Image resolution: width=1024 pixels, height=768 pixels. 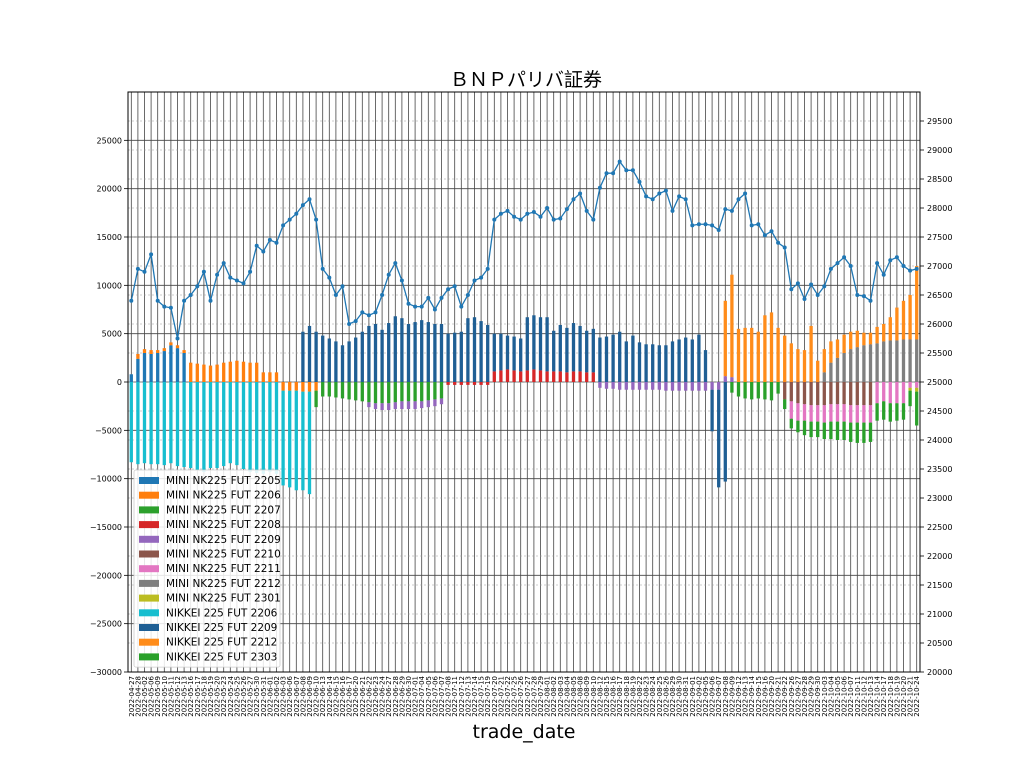 I want to click on y2-tick-label: 28500, so click(x=939, y=179).